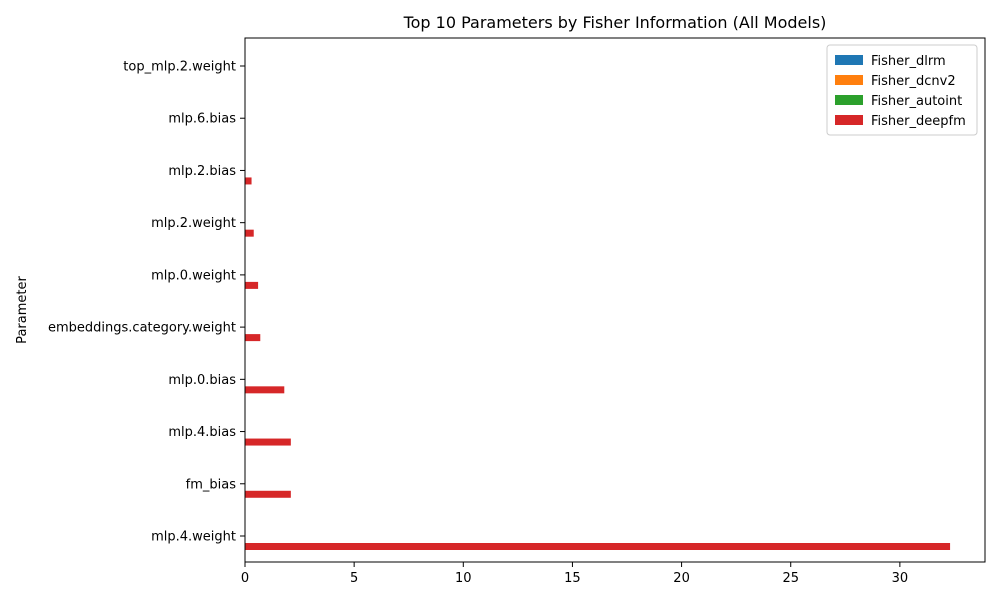 This screenshot has height=604, width=1000. What do you see at coordinates (916, 101) in the screenshot?
I see `legend-entry: Fisher_autoint` at bounding box center [916, 101].